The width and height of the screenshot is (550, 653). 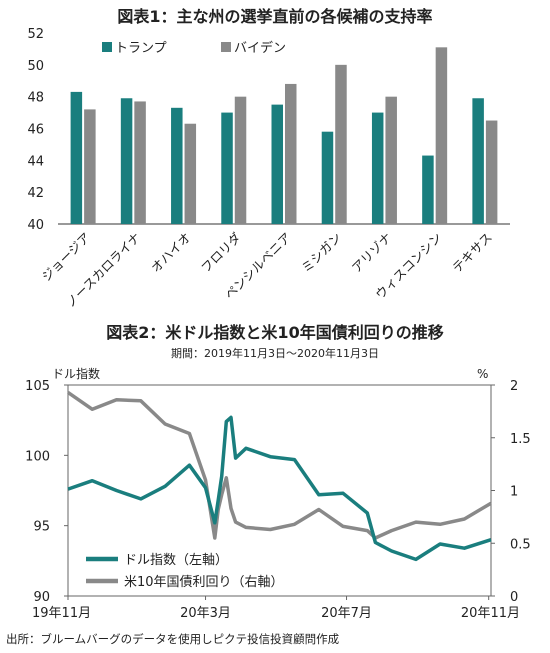 What do you see at coordinates (185, 571) in the screenshot?
I see `chart2-legend: ドル指数（左軸） 米10年国債利回り（右軸）` at bounding box center [185, 571].